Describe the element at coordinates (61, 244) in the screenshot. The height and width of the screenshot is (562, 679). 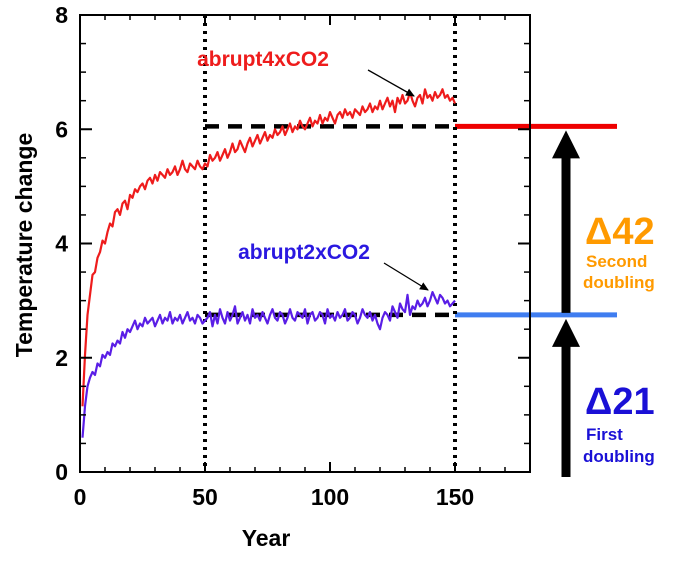
I see `y-tick-label: 4` at that location.